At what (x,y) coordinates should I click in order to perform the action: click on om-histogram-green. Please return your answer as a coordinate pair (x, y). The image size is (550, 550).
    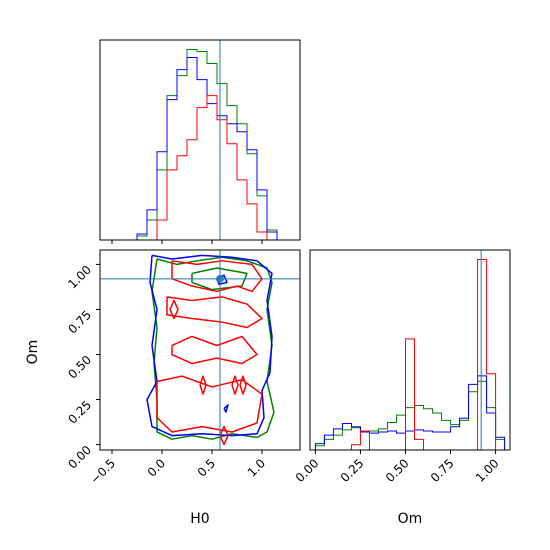
    Looking at the image, I should click on (410, 415).